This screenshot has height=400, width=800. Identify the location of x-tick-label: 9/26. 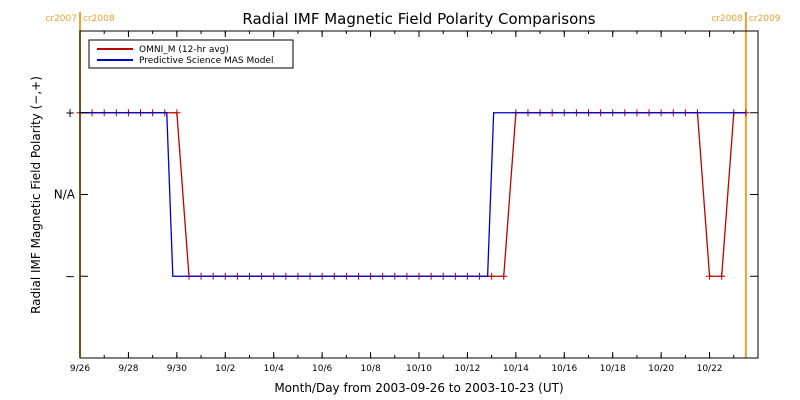
(80, 369).